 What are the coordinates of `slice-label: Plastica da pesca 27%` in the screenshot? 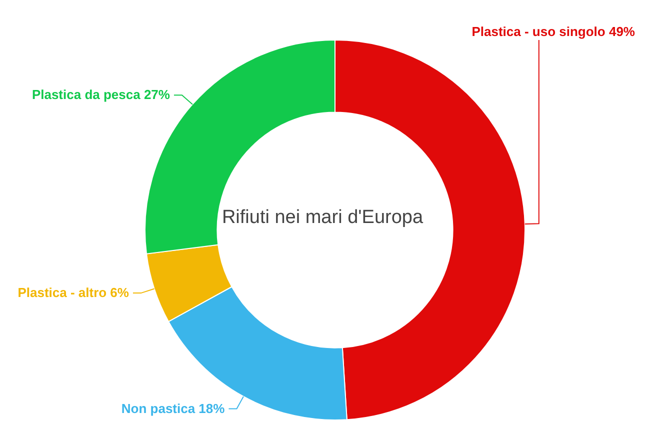 It's located at (101, 94).